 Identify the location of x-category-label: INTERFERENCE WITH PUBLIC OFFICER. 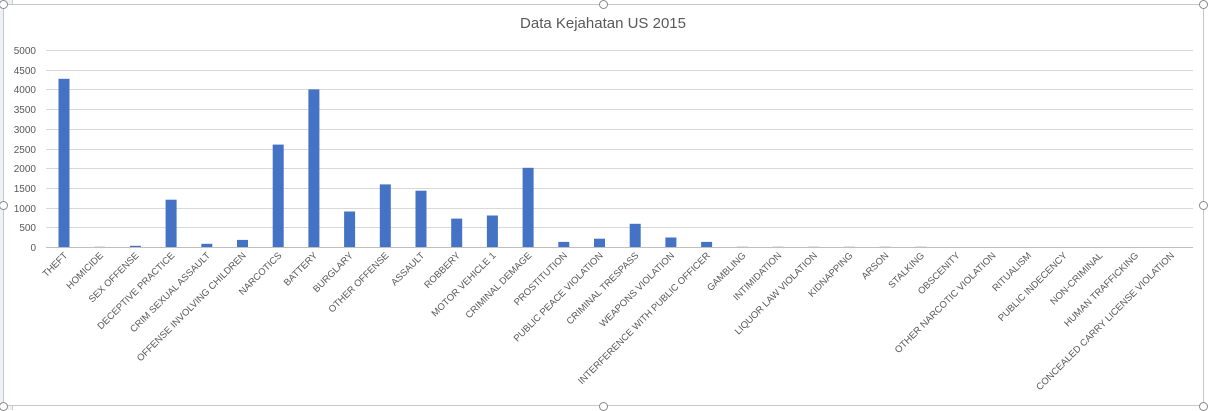
(644, 318).